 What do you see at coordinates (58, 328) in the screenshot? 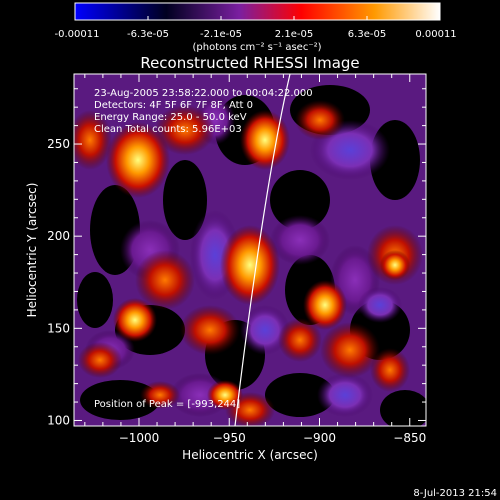
I see `y-tick-label: 150` at bounding box center [58, 328].